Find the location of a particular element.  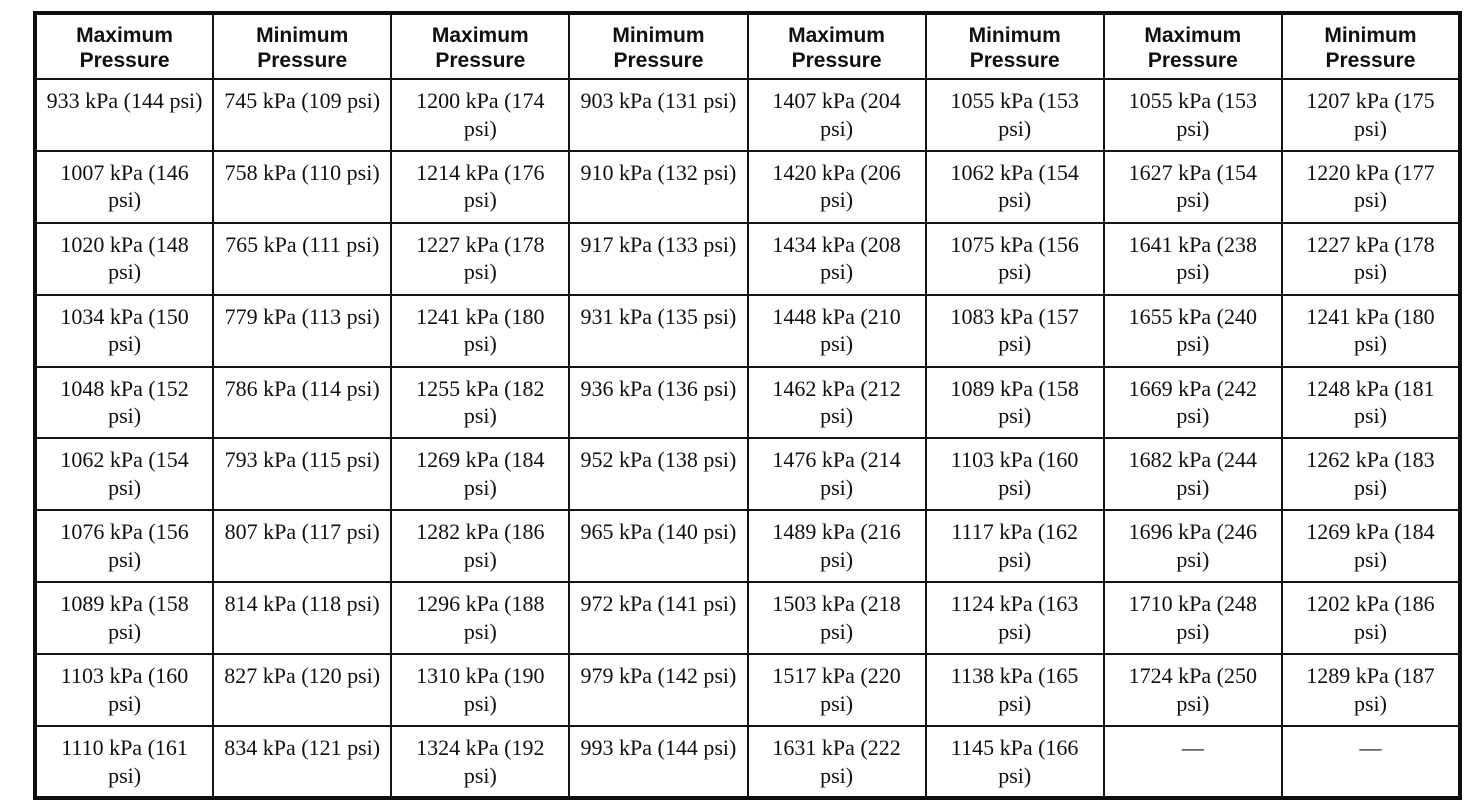

table-cell-r3c7: 1641 kPa (238 psi) is located at coordinates (1192, 258).